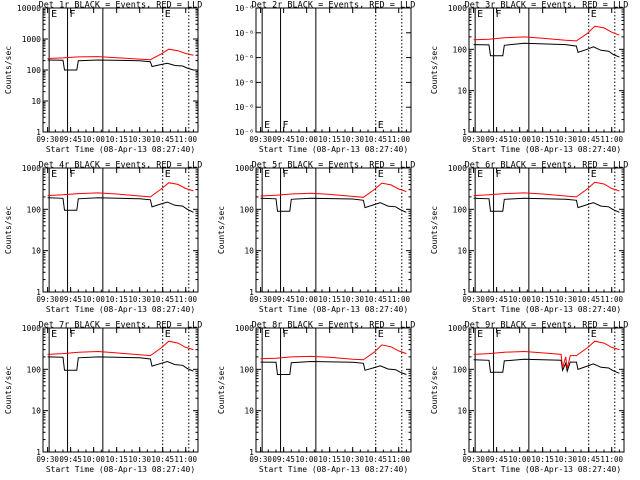  What do you see at coordinates (547, 6) in the screenshot?
I see `chart-title: Det 3r BLACK = Events, RED = LLD` at bounding box center [547, 6].